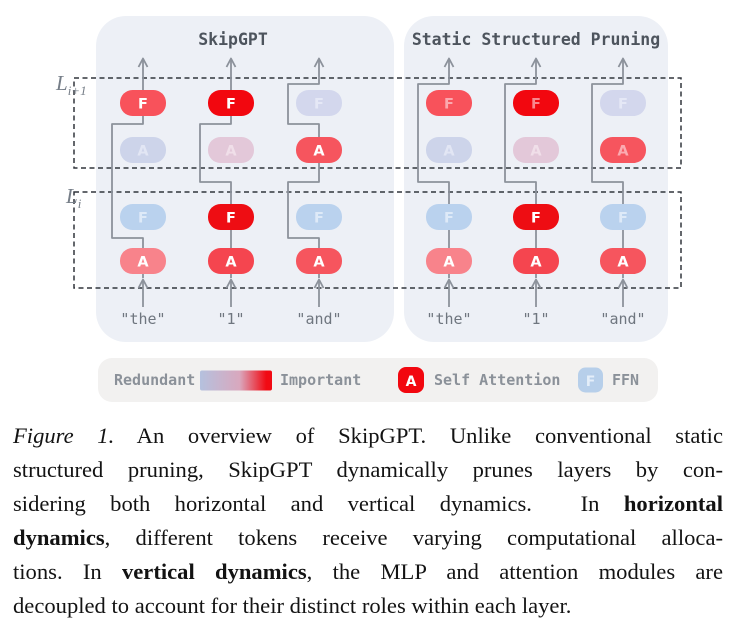  I want to click on legend-attention-badge-letter: A, so click(411, 382).